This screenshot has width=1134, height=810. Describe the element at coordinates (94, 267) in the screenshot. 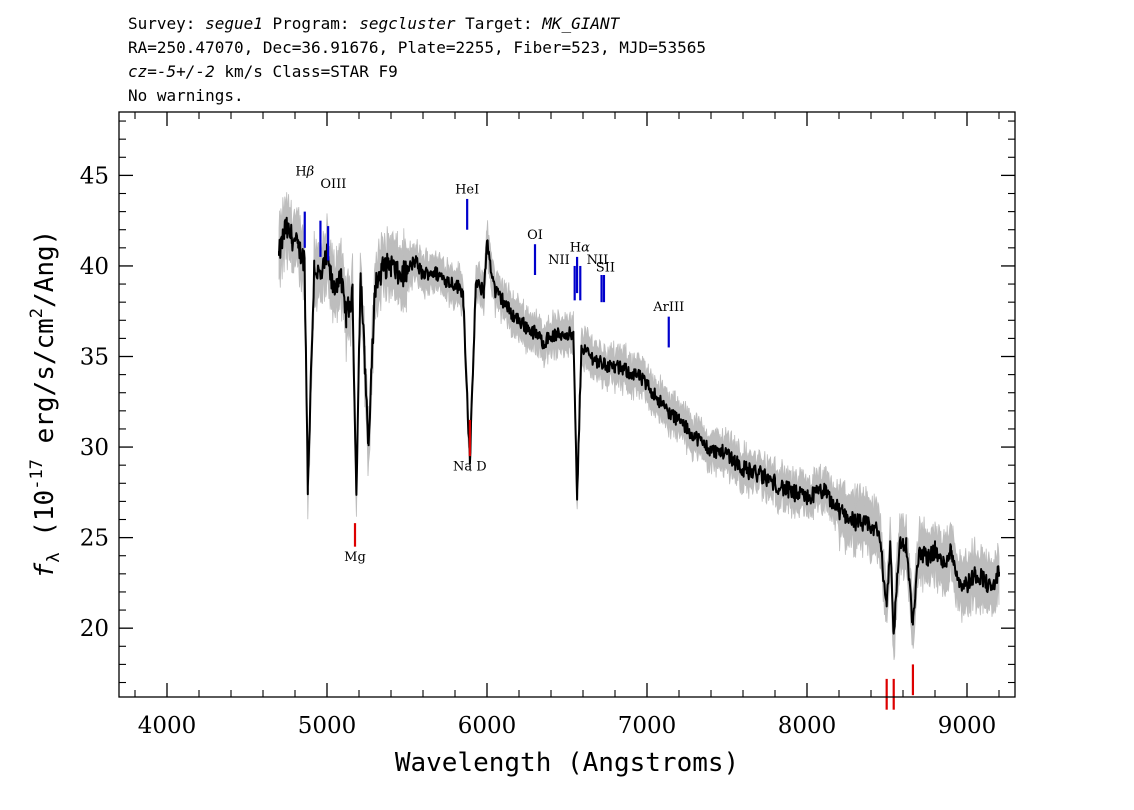

I see `y-tick-label: 40` at that location.